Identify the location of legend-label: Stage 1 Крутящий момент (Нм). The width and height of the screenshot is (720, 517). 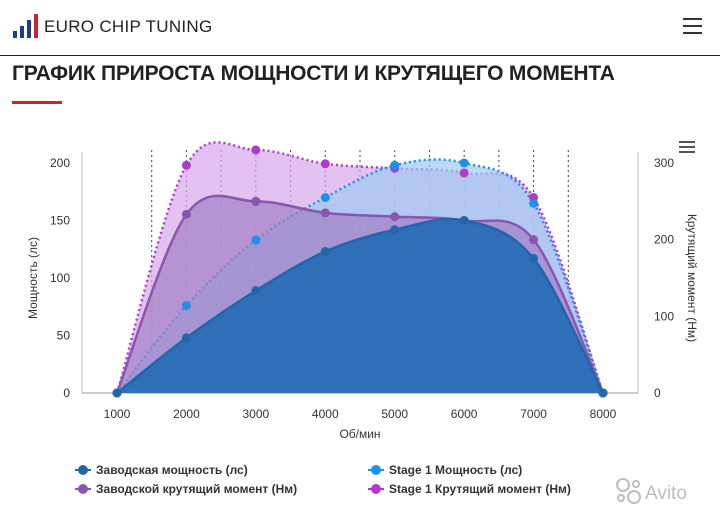
(480, 489).